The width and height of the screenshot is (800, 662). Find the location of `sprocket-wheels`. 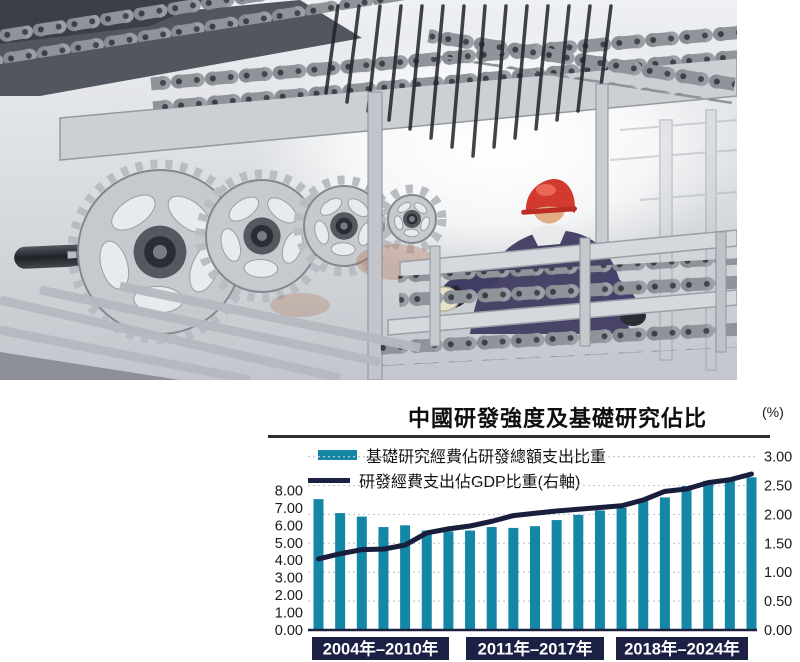

sprocket-wheels is located at coordinates (257, 252).